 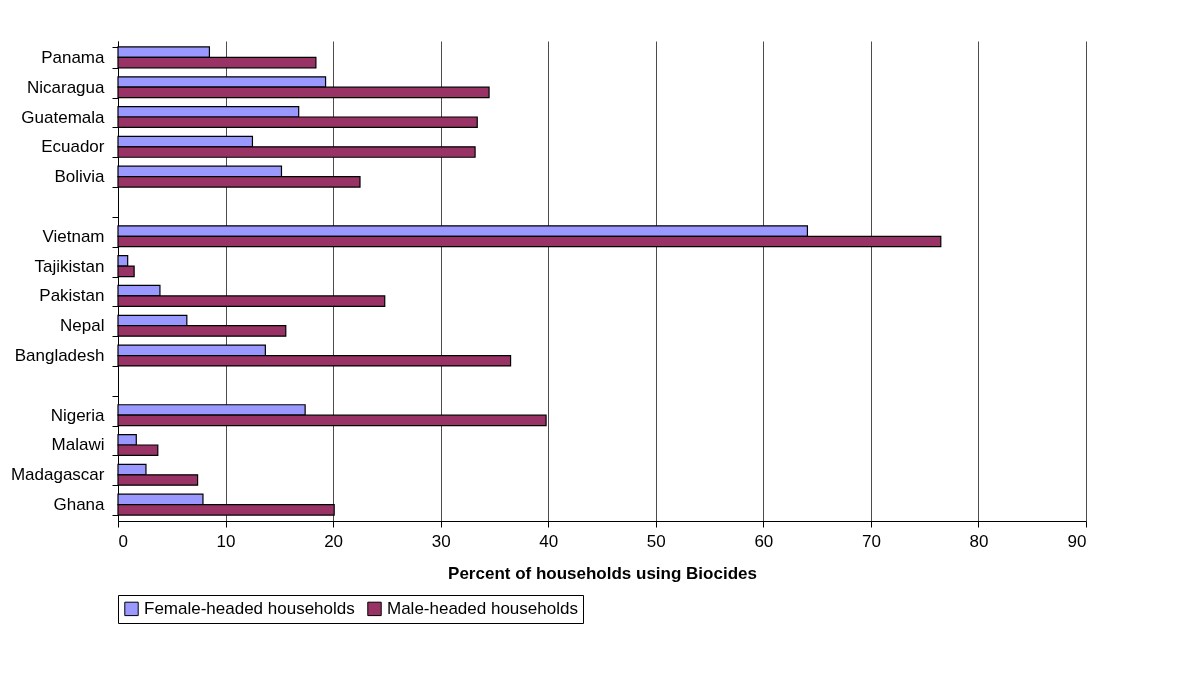 I want to click on x-tick-label: 10, so click(x=226, y=541).